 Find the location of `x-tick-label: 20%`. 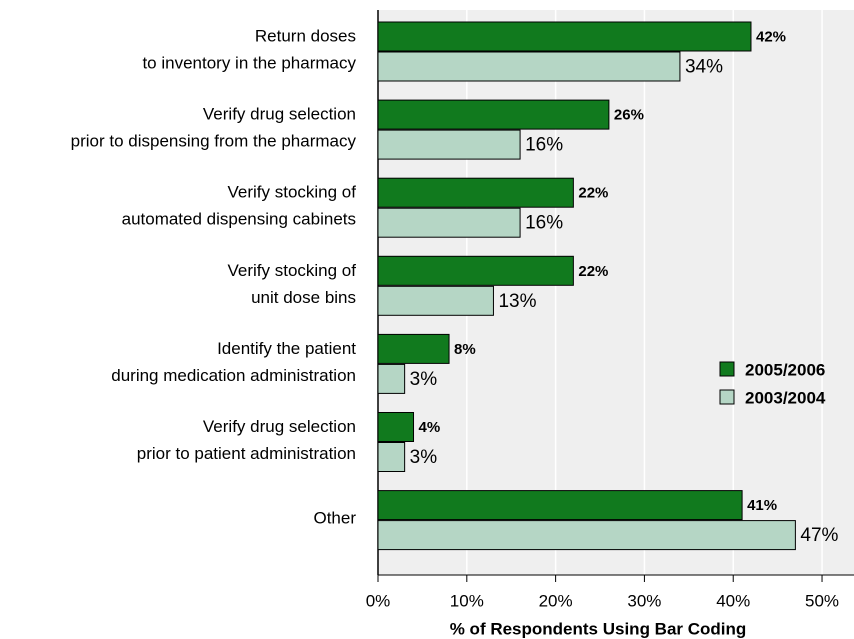

x-tick-label: 20% is located at coordinates (556, 600).